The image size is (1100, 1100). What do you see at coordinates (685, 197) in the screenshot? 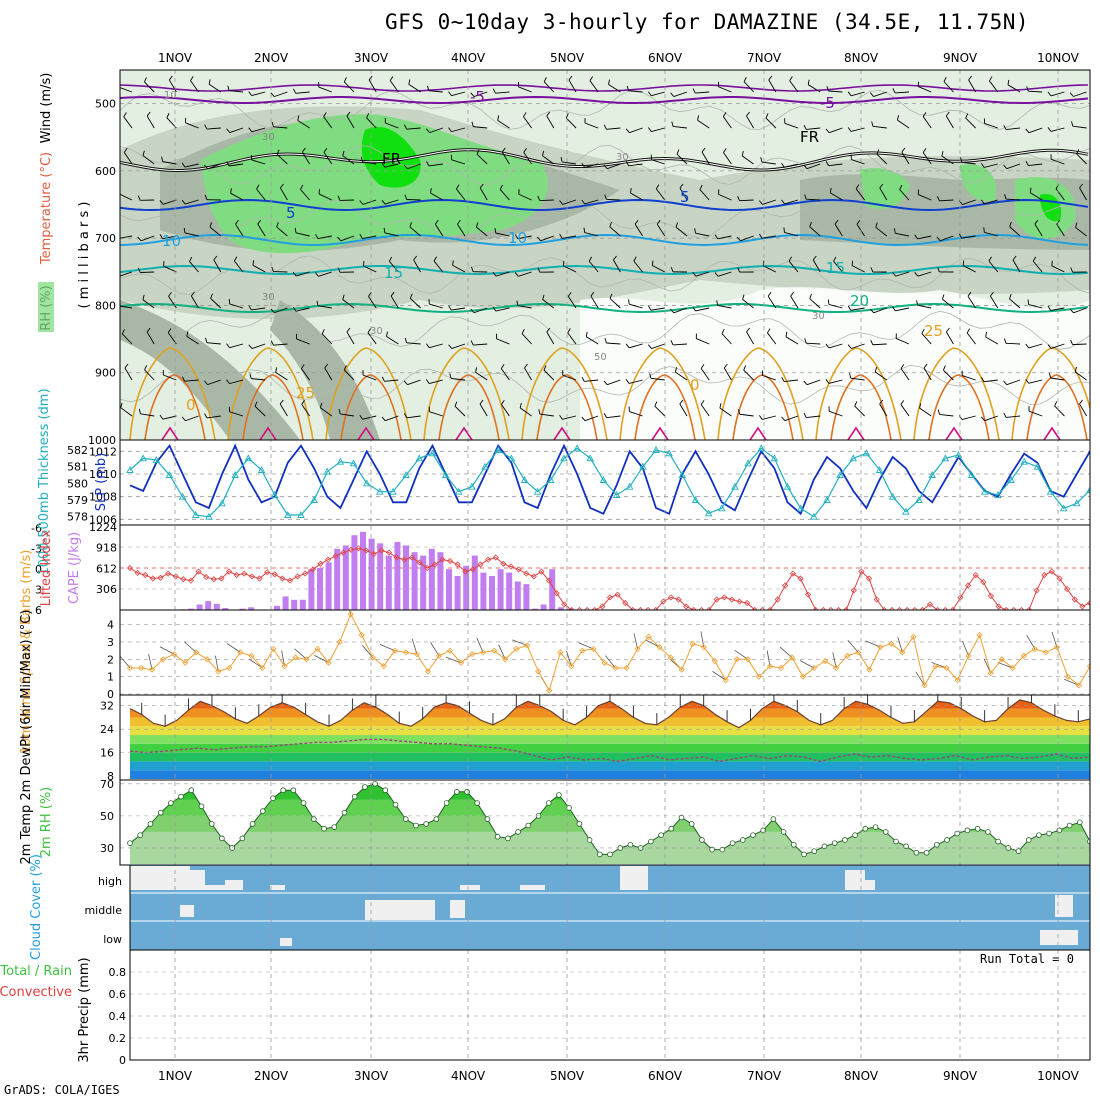
I see `contour-label: 5` at bounding box center [685, 197].